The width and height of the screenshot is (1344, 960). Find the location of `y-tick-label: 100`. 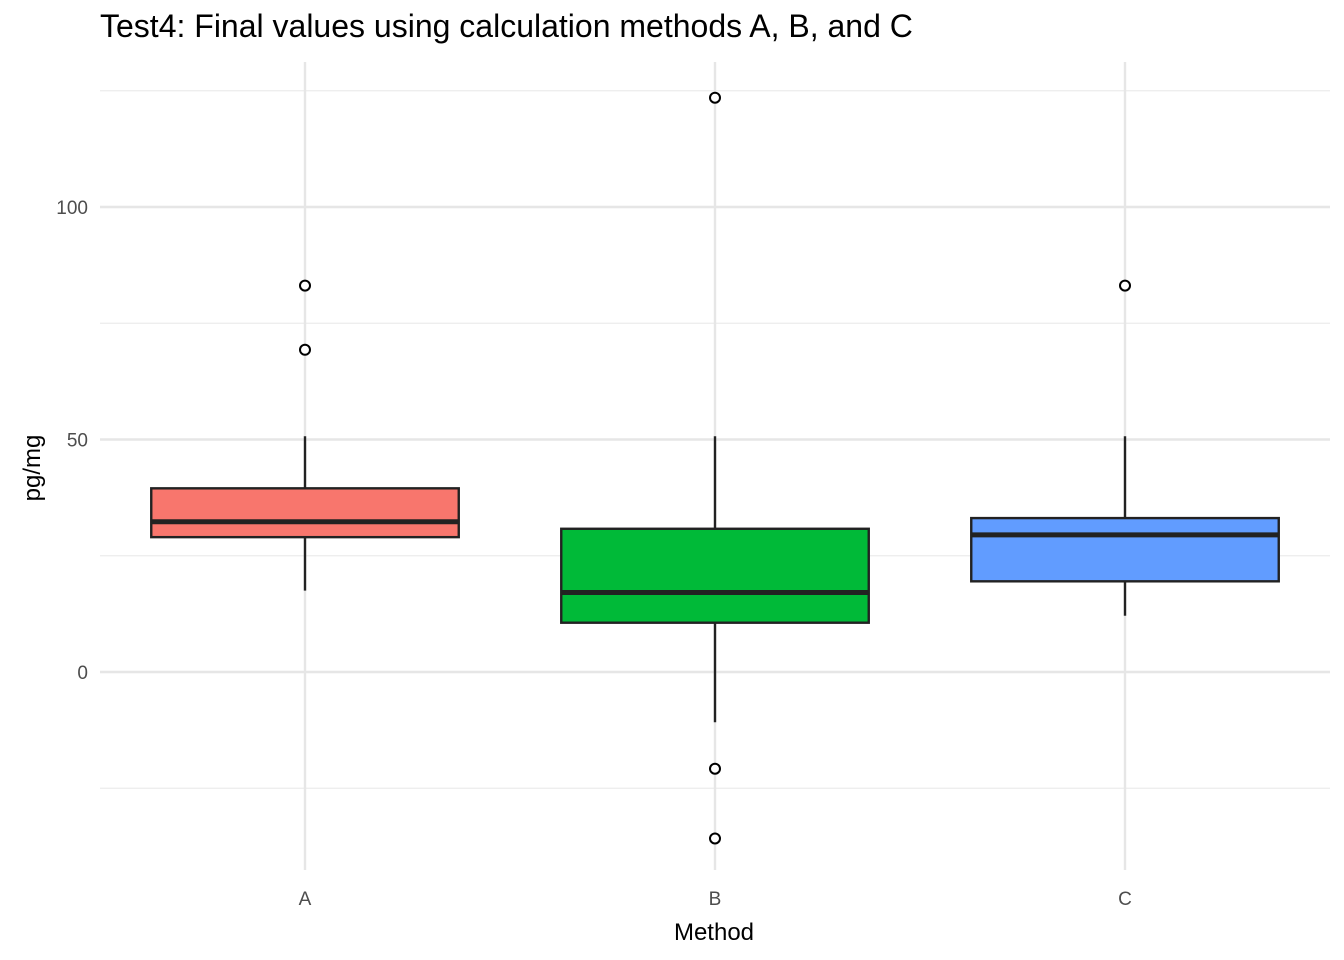

y-tick-label: 100 is located at coordinates (72, 208).